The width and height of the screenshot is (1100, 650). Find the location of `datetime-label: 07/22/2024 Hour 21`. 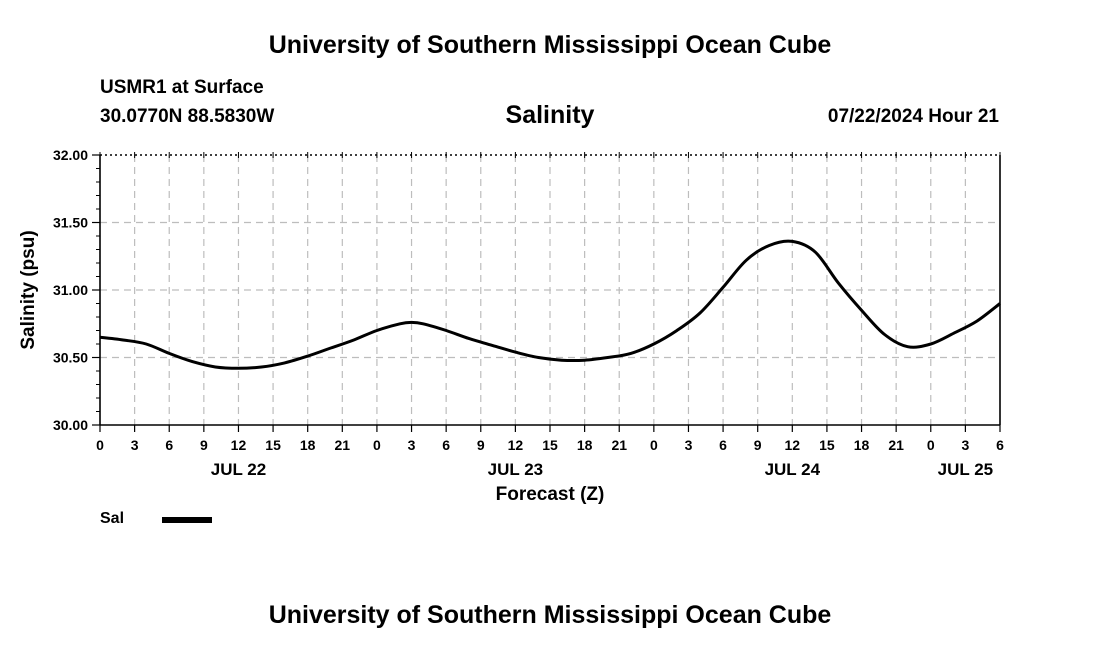

datetime-label: 07/22/2024 Hour 21 is located at coordinates (913, 116).